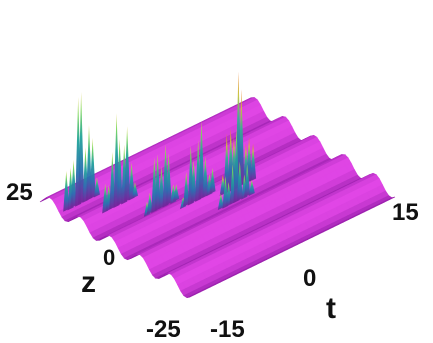  I want to click on z-tick-25: 25, so click(19, 192).